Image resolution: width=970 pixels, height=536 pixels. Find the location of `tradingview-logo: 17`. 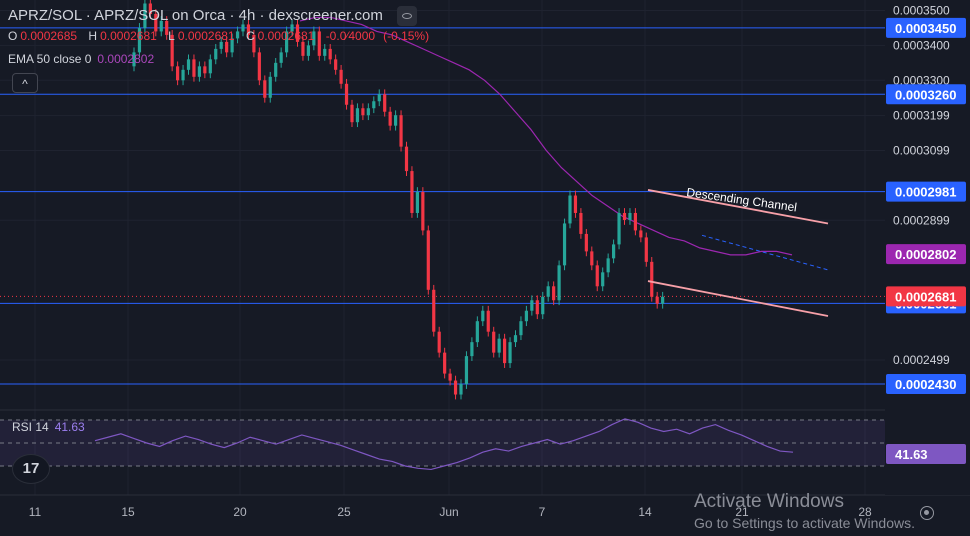

tradingview-logo: 17 is located at coordinates (31, 469).